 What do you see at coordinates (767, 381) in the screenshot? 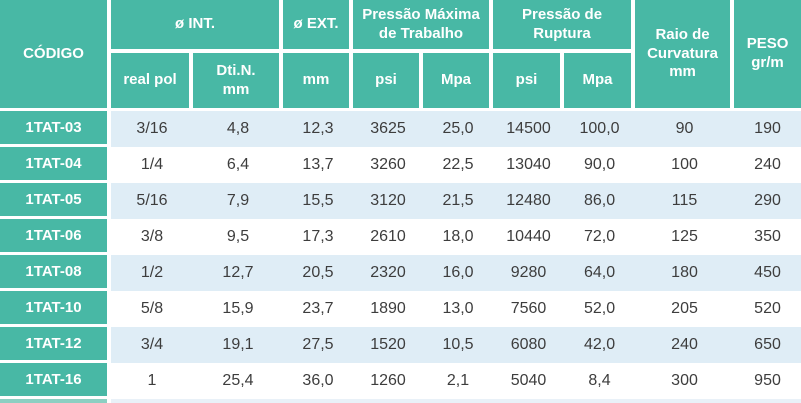
I see `cell-value: 950` at bounding box center [767, 381].